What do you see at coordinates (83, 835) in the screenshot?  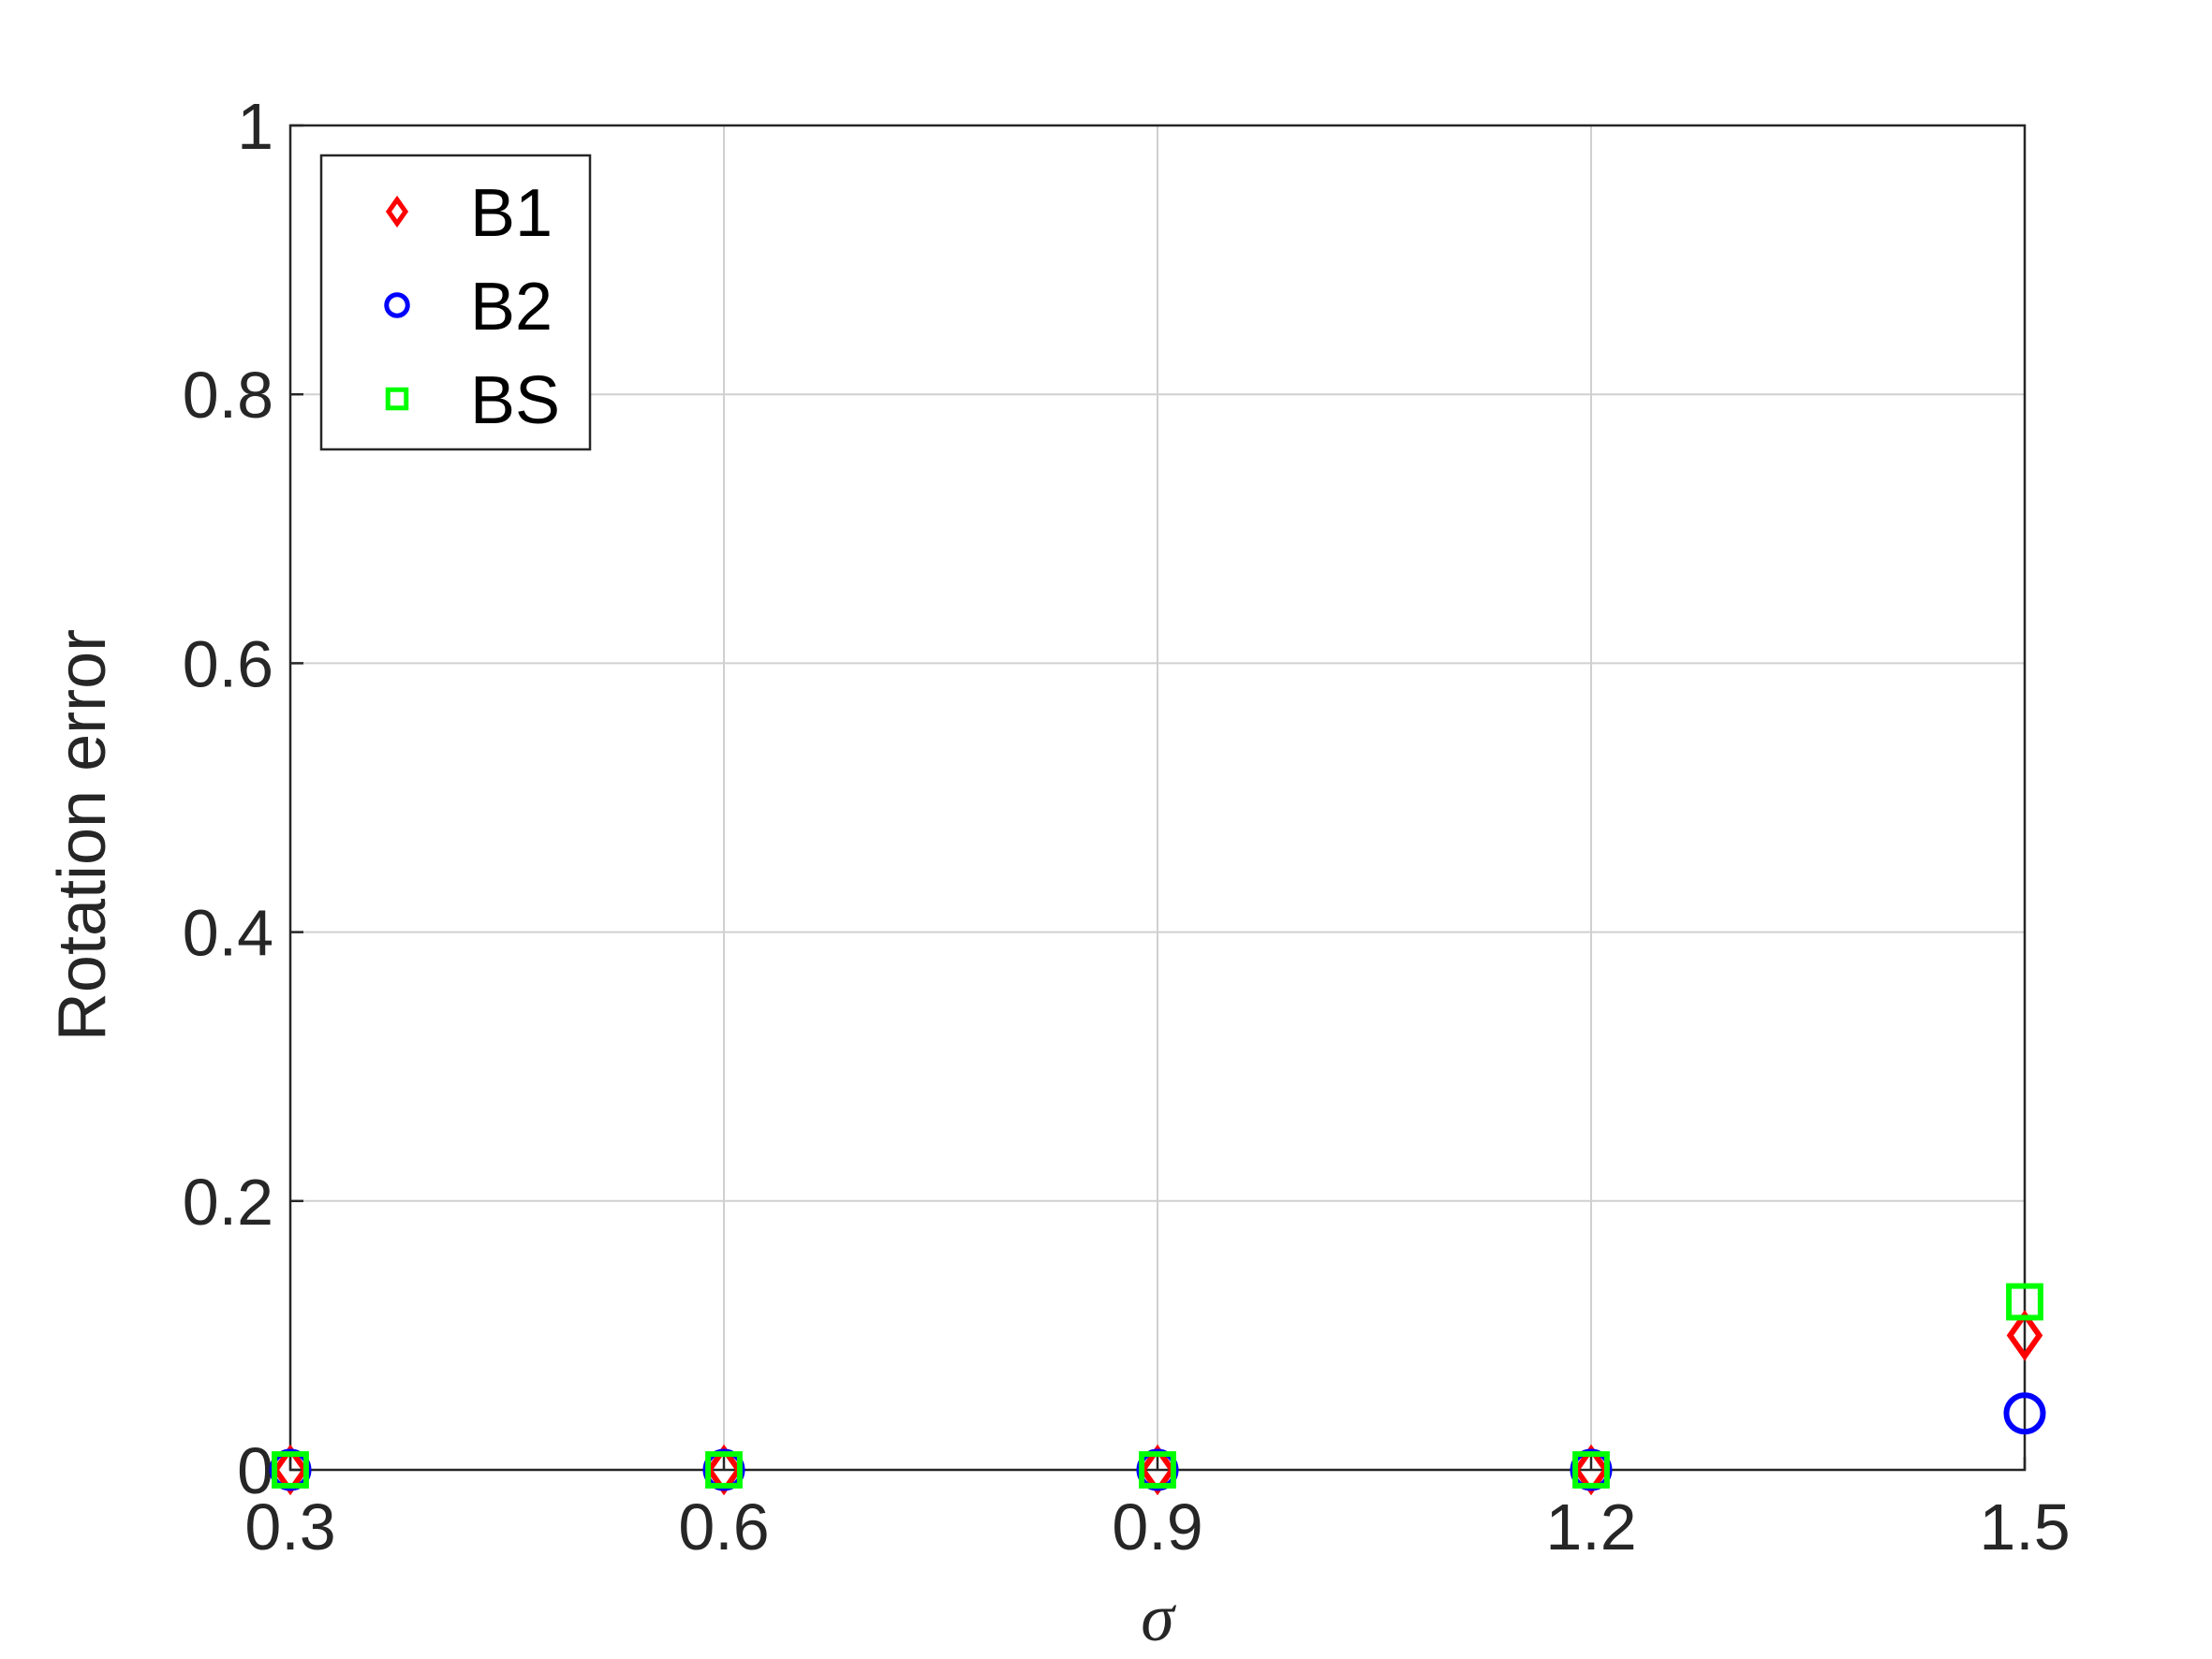 I see `y-axis-label: Rotation error` at bounding box center [83, 835].